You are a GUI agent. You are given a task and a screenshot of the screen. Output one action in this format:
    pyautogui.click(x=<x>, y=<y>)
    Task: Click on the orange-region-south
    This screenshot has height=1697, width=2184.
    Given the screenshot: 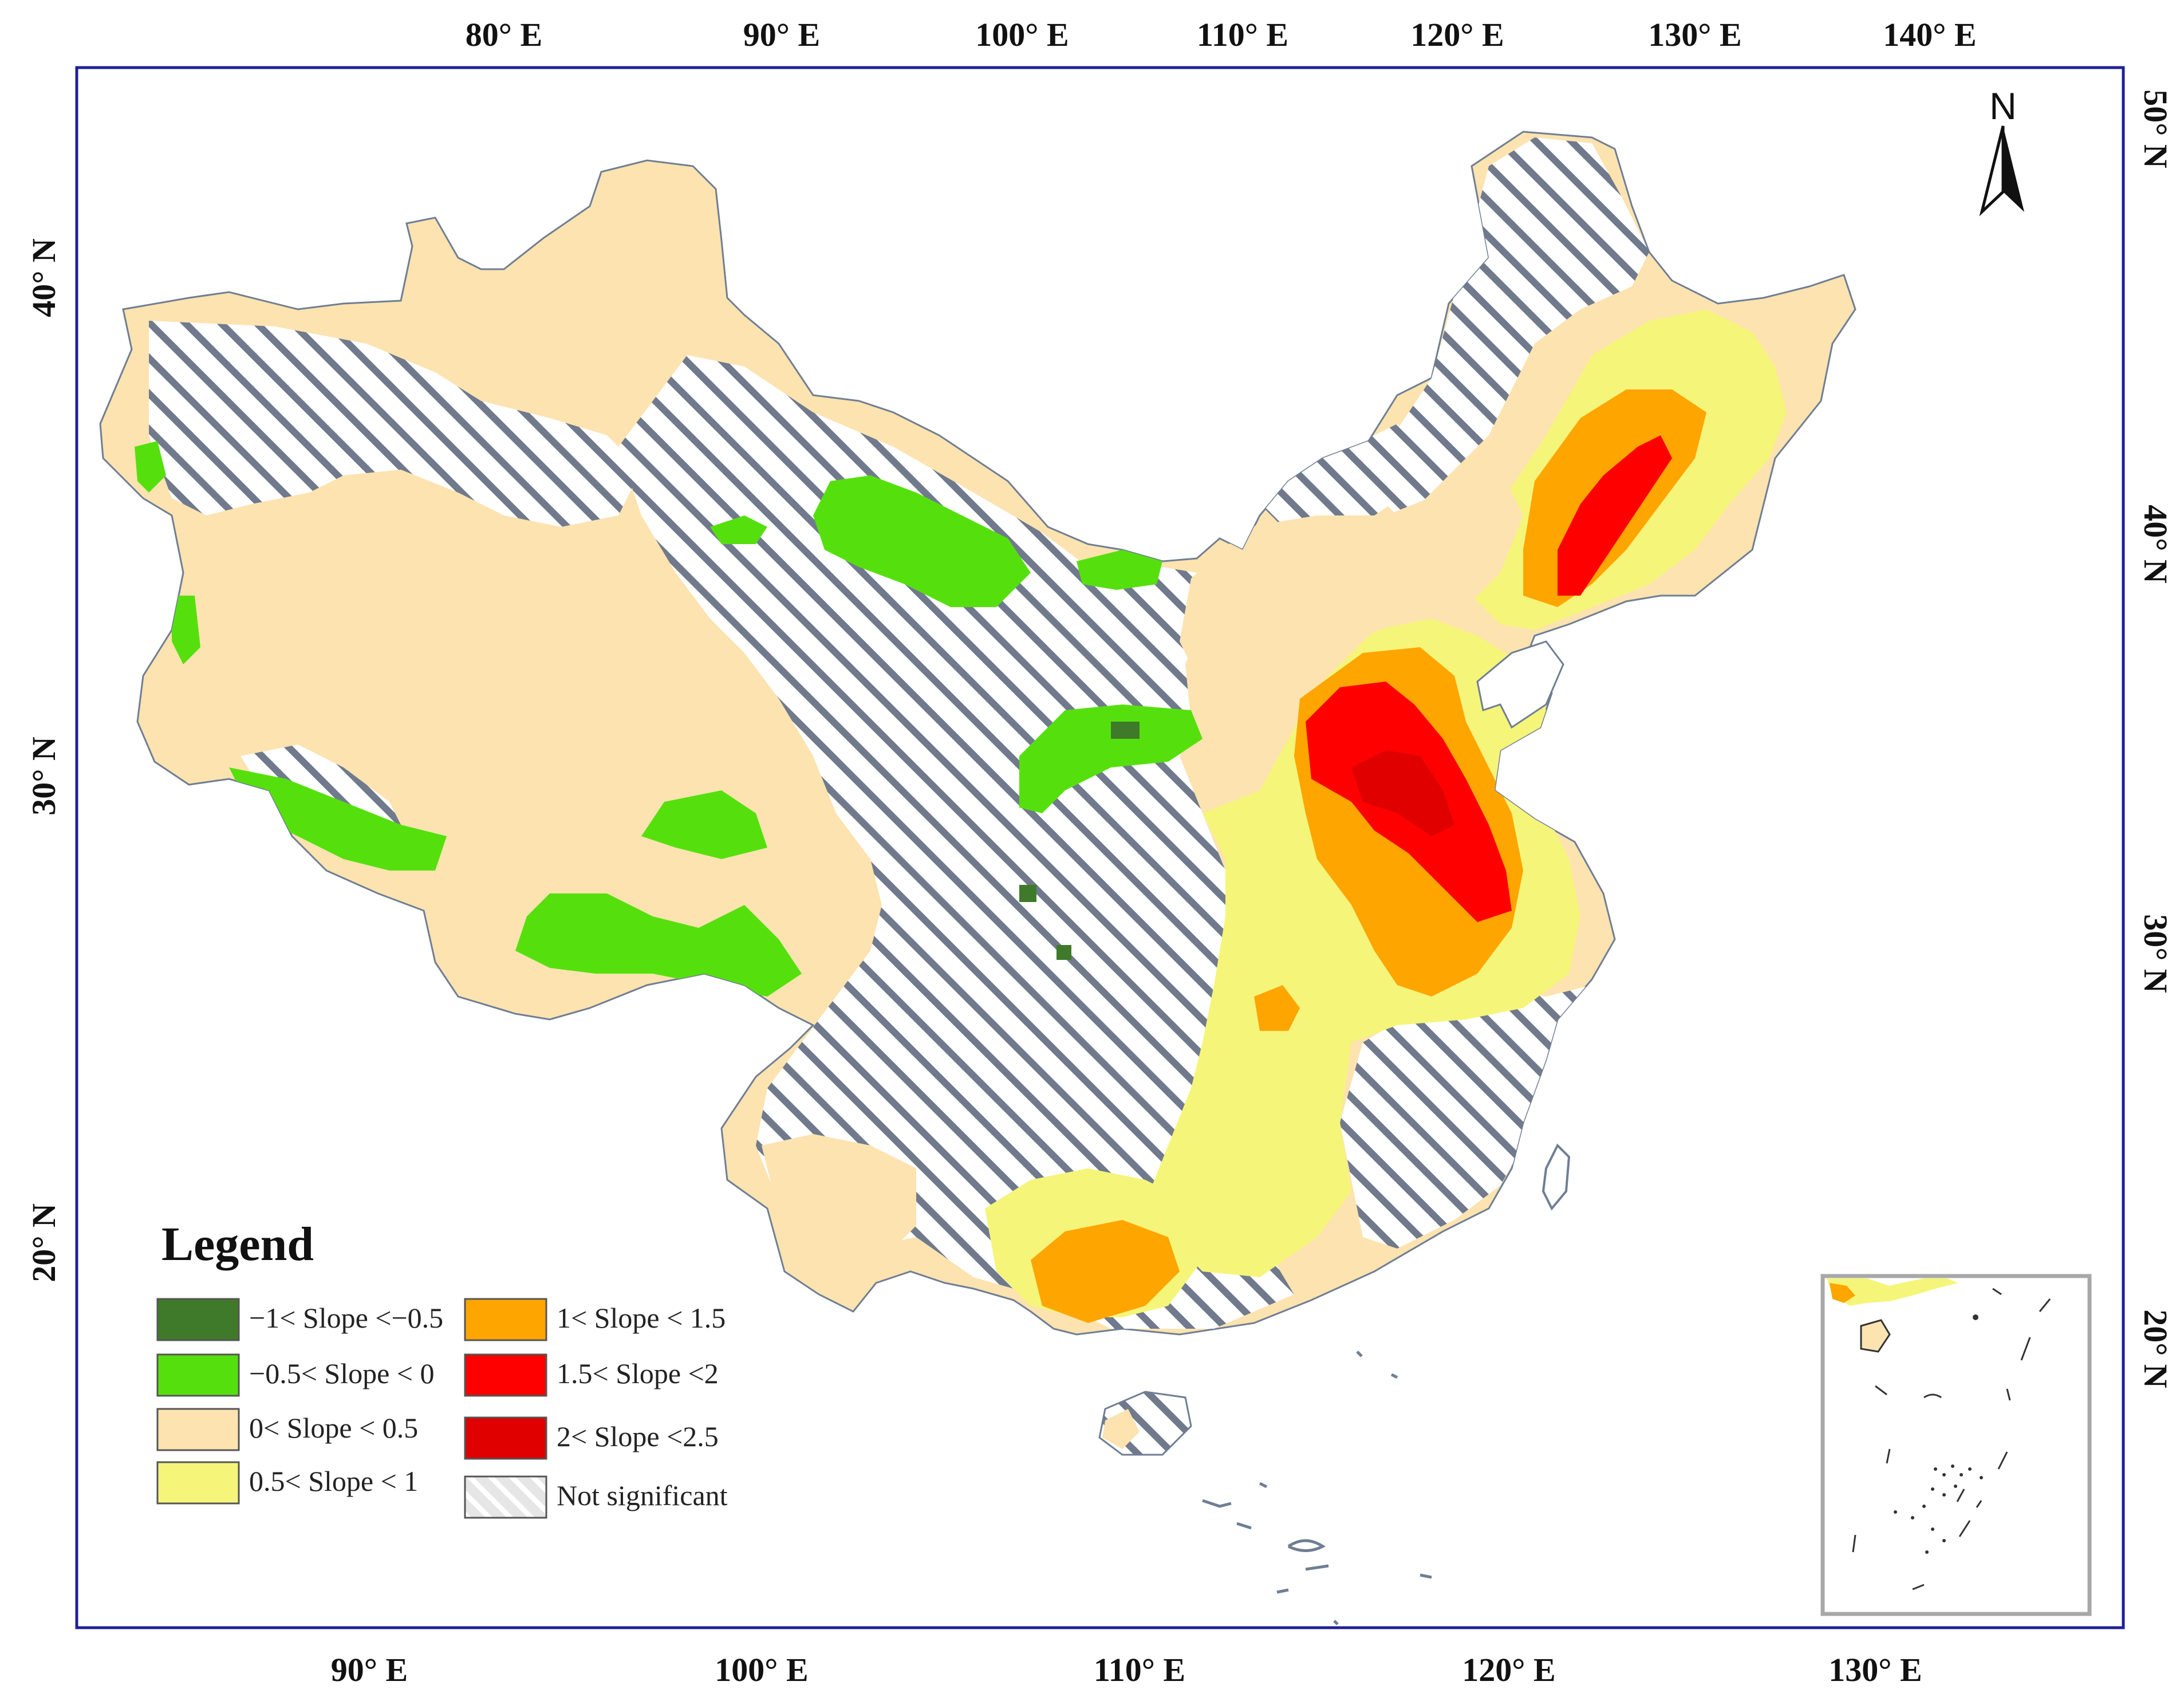 What is the action you would take?
    pyautogui.click(x=1105, y=1271)
    